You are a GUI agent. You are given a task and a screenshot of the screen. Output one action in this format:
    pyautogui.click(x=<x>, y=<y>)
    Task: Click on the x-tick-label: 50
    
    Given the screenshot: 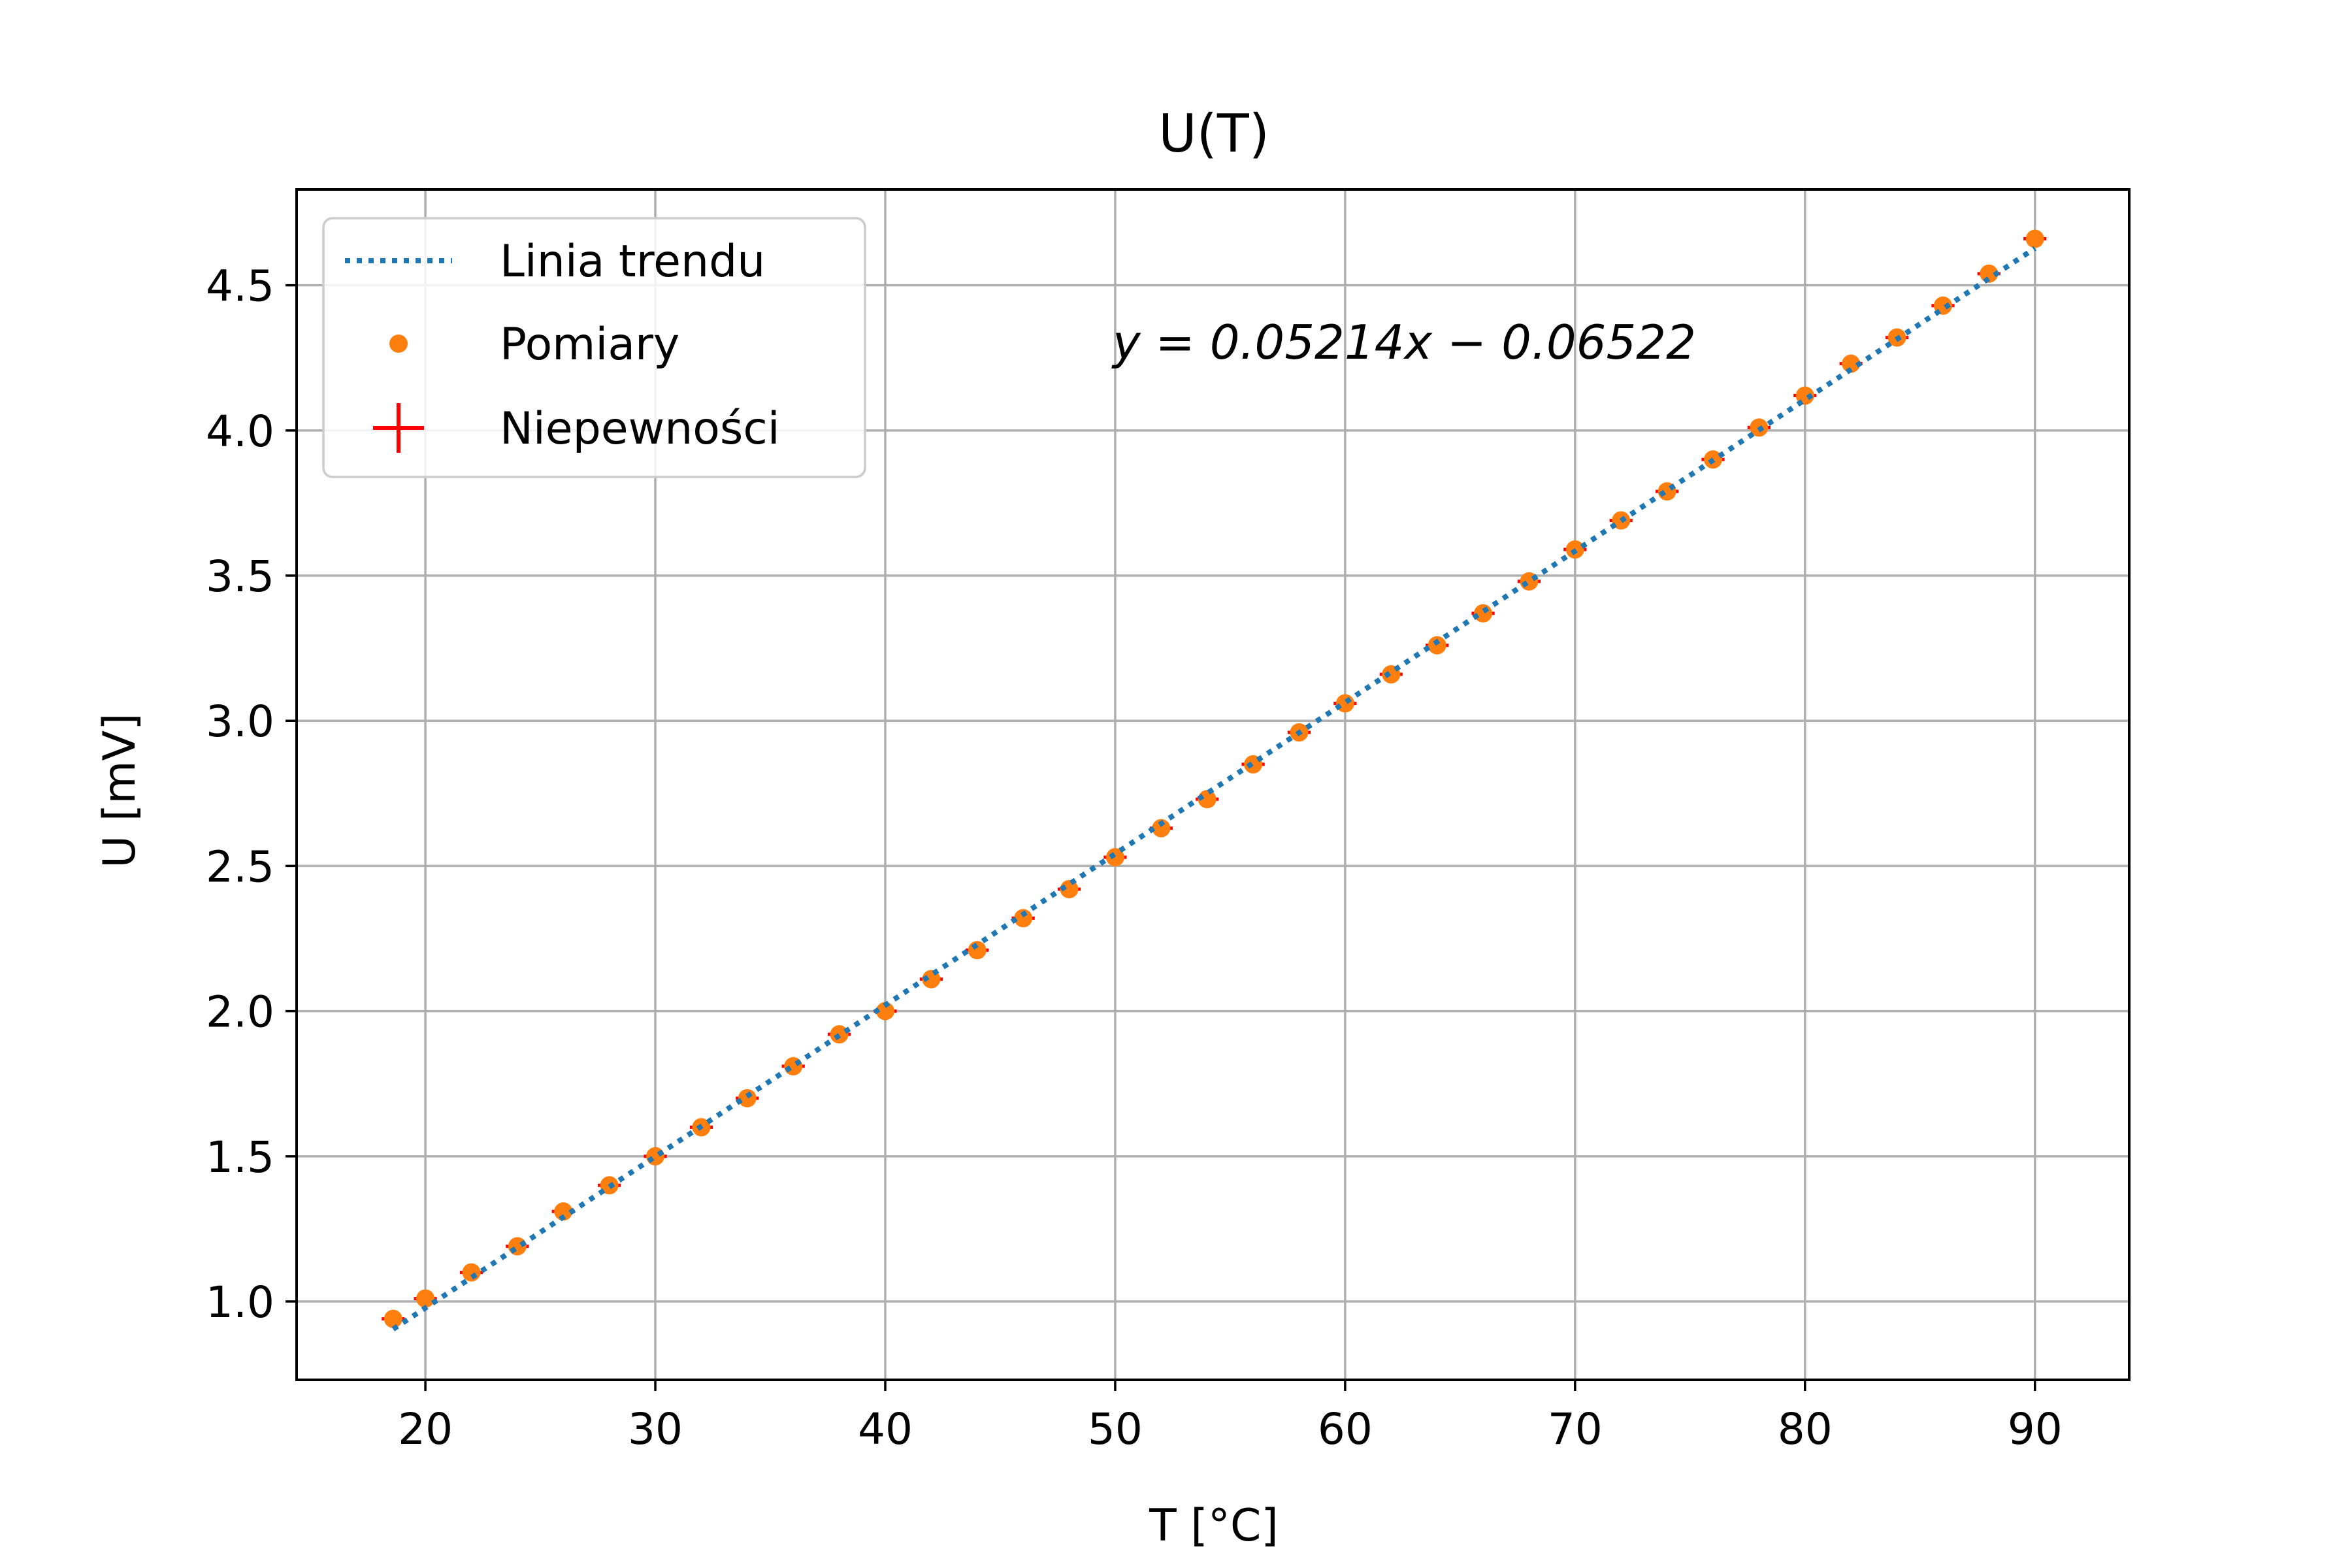 What is the action you would take?
    pyautogui.click(x=1115, y=1429)
    